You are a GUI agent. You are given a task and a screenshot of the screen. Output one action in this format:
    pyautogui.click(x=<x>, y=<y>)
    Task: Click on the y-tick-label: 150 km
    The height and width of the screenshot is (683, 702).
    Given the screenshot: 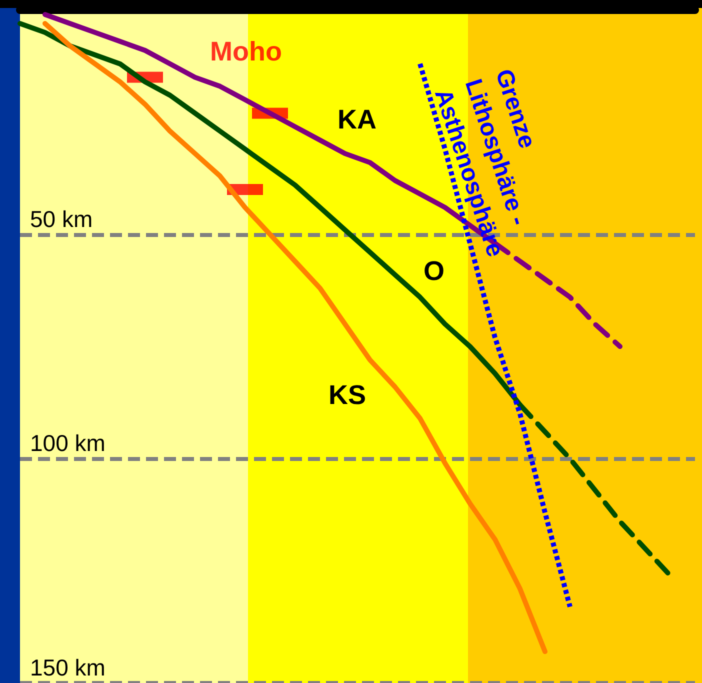 What is the action you would take?
    pyautogui.click(x=68, y=667)
    